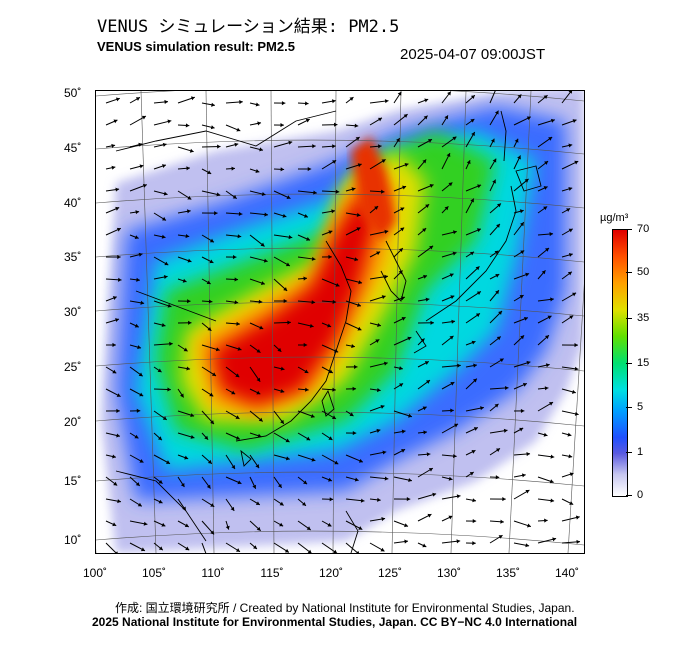  I want to click on sakhalin, so click(503, 136).